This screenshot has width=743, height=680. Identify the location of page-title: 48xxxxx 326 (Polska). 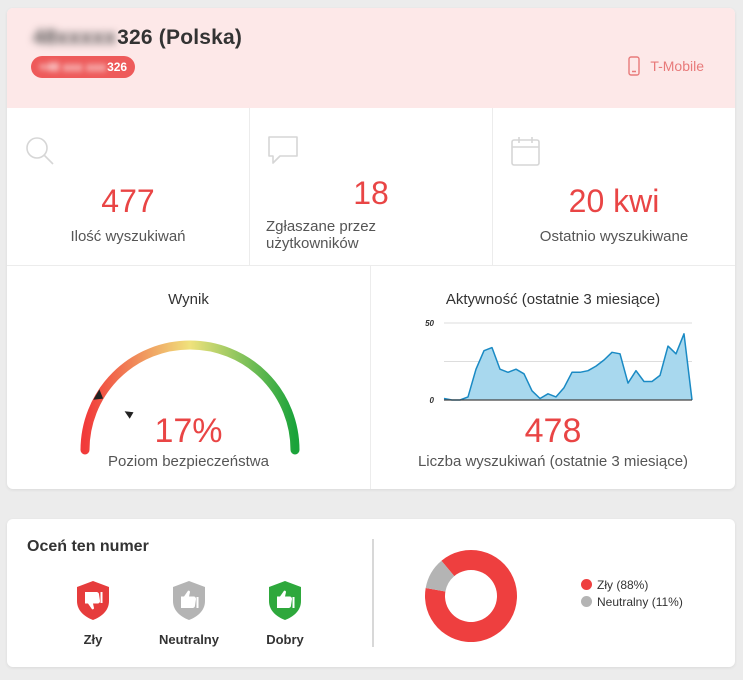
(137, 38).